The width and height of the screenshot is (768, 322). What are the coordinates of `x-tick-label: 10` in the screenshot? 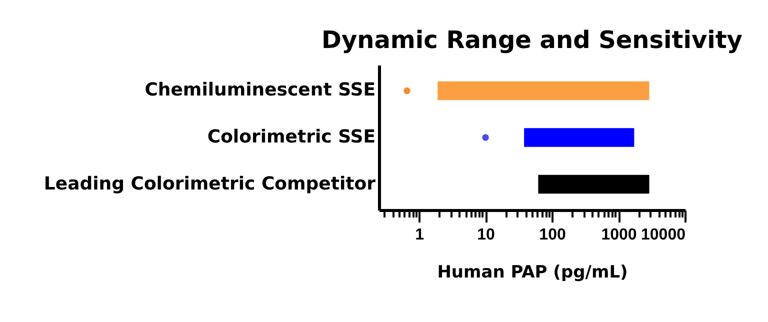 It's located at (486, 235).